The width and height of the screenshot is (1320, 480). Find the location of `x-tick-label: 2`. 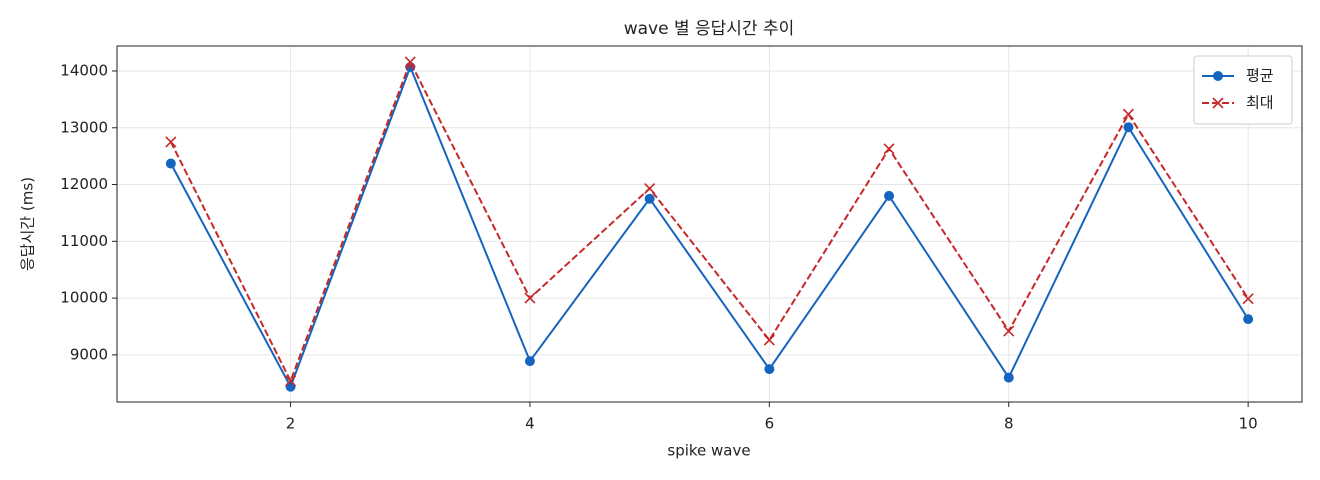

x-tick-label: 2 is located at coordinates (291, 424).